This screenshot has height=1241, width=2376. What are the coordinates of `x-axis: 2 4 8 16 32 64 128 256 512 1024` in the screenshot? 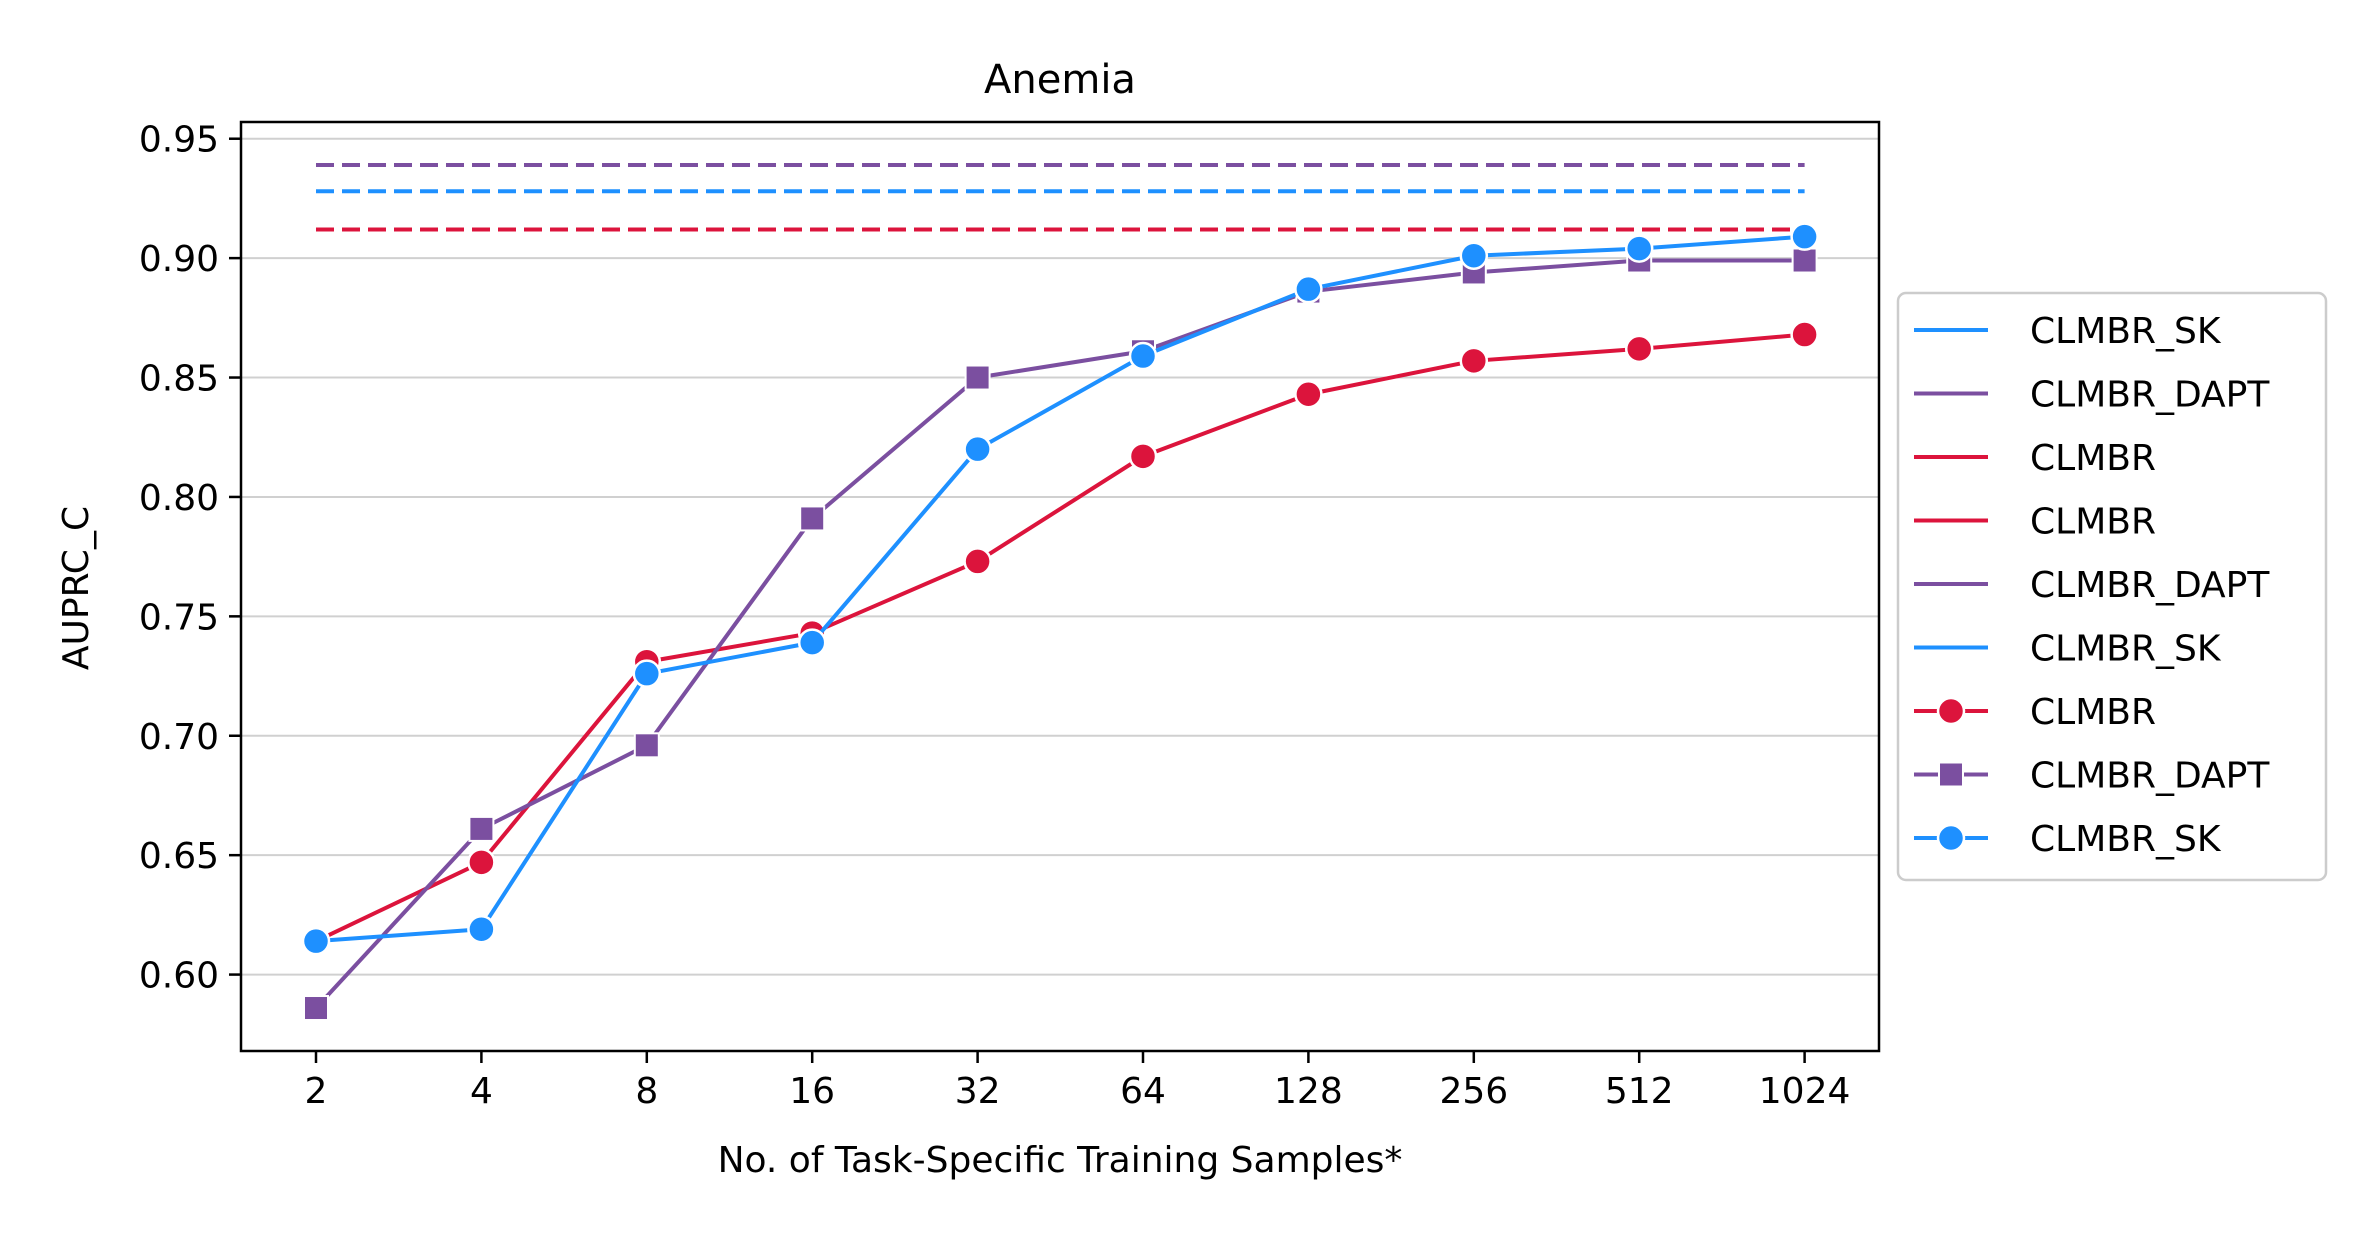 It's located at (1078, 1081).